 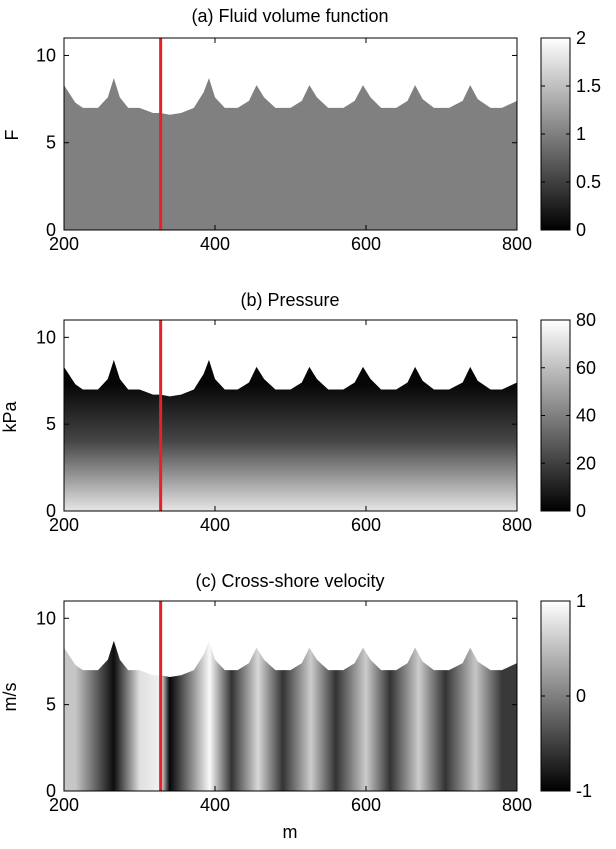 What do you see at coordinates (586, 416) in the screenshot?
I see `colorbar-tick-label: 40` at bounding box center [586, 416].